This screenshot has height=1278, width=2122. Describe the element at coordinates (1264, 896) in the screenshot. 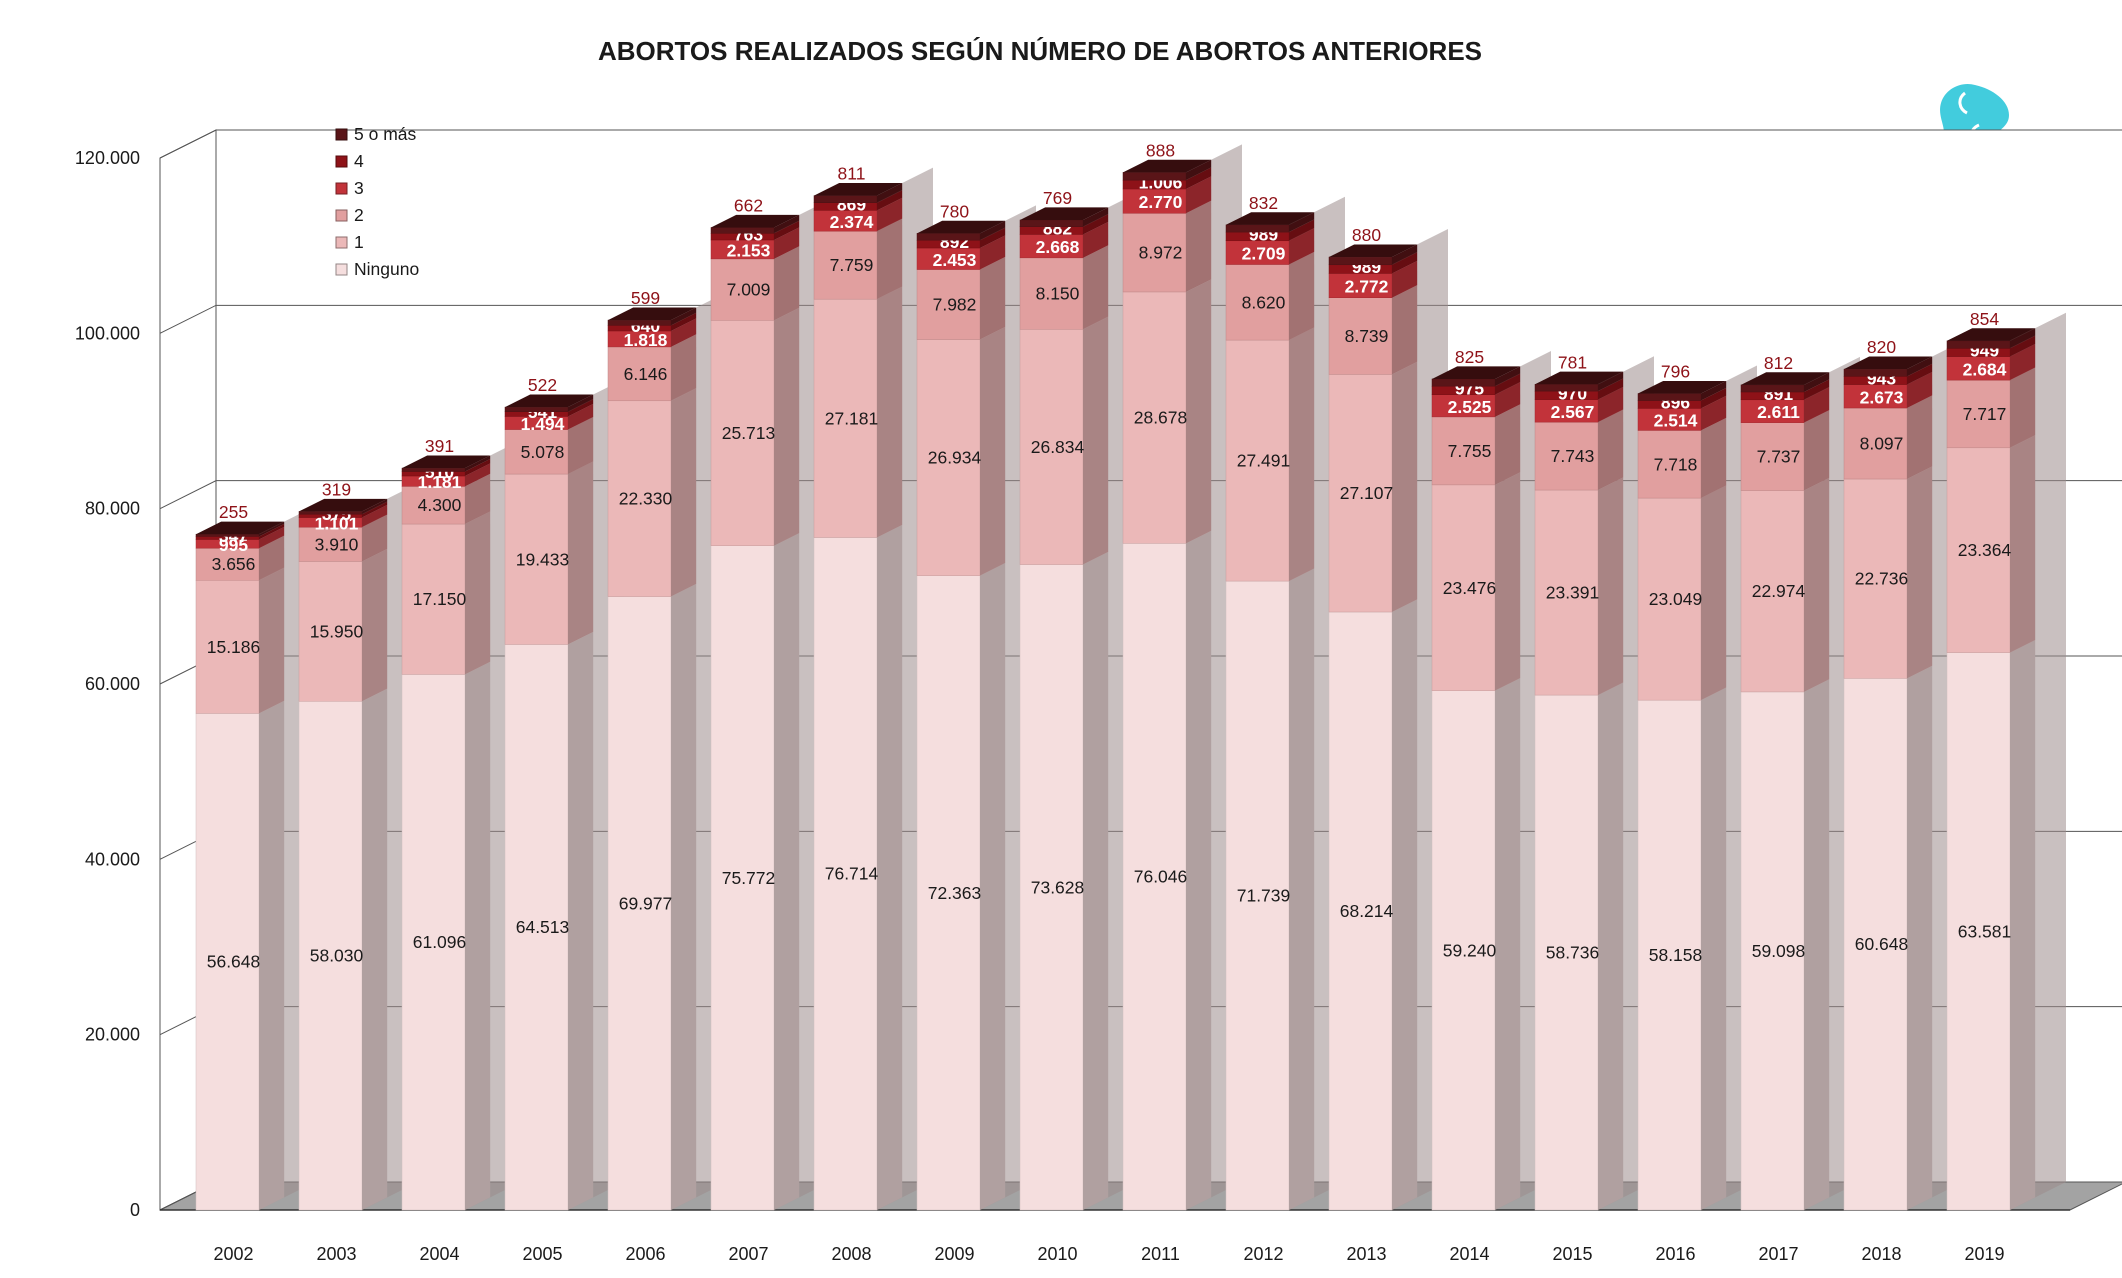

I see `data-label-2012-0: 71.739` at that location.